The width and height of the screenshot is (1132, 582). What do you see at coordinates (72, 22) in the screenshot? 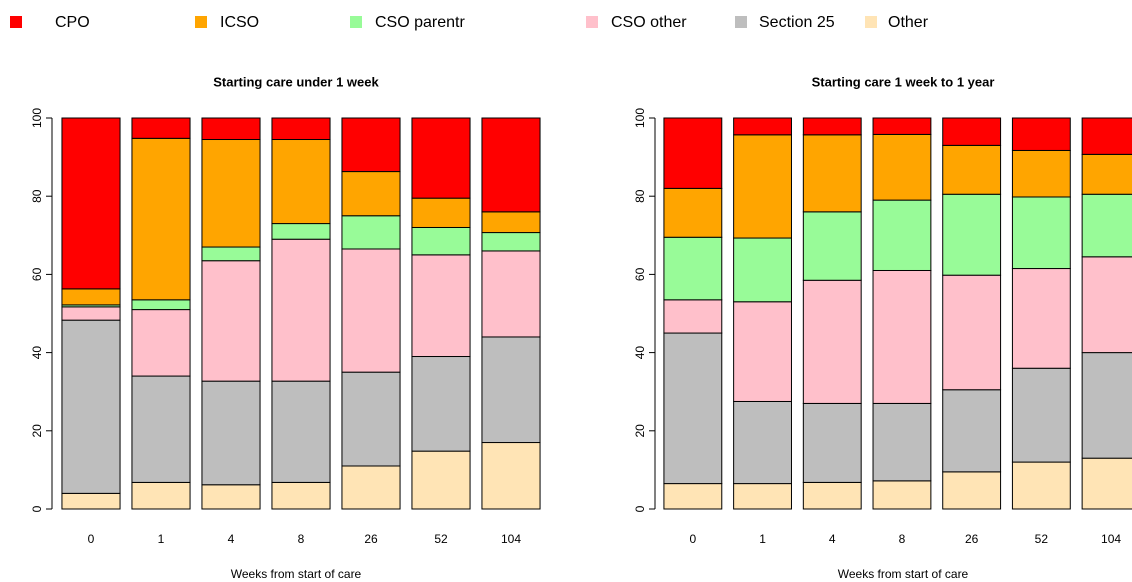
I see `legend-label: CPO` at bounding box center [72, 22].